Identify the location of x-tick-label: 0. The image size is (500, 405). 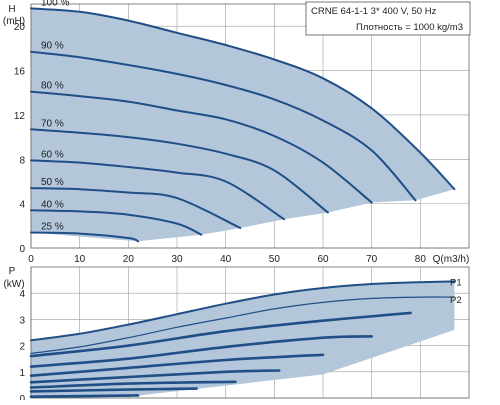
(31, 259).